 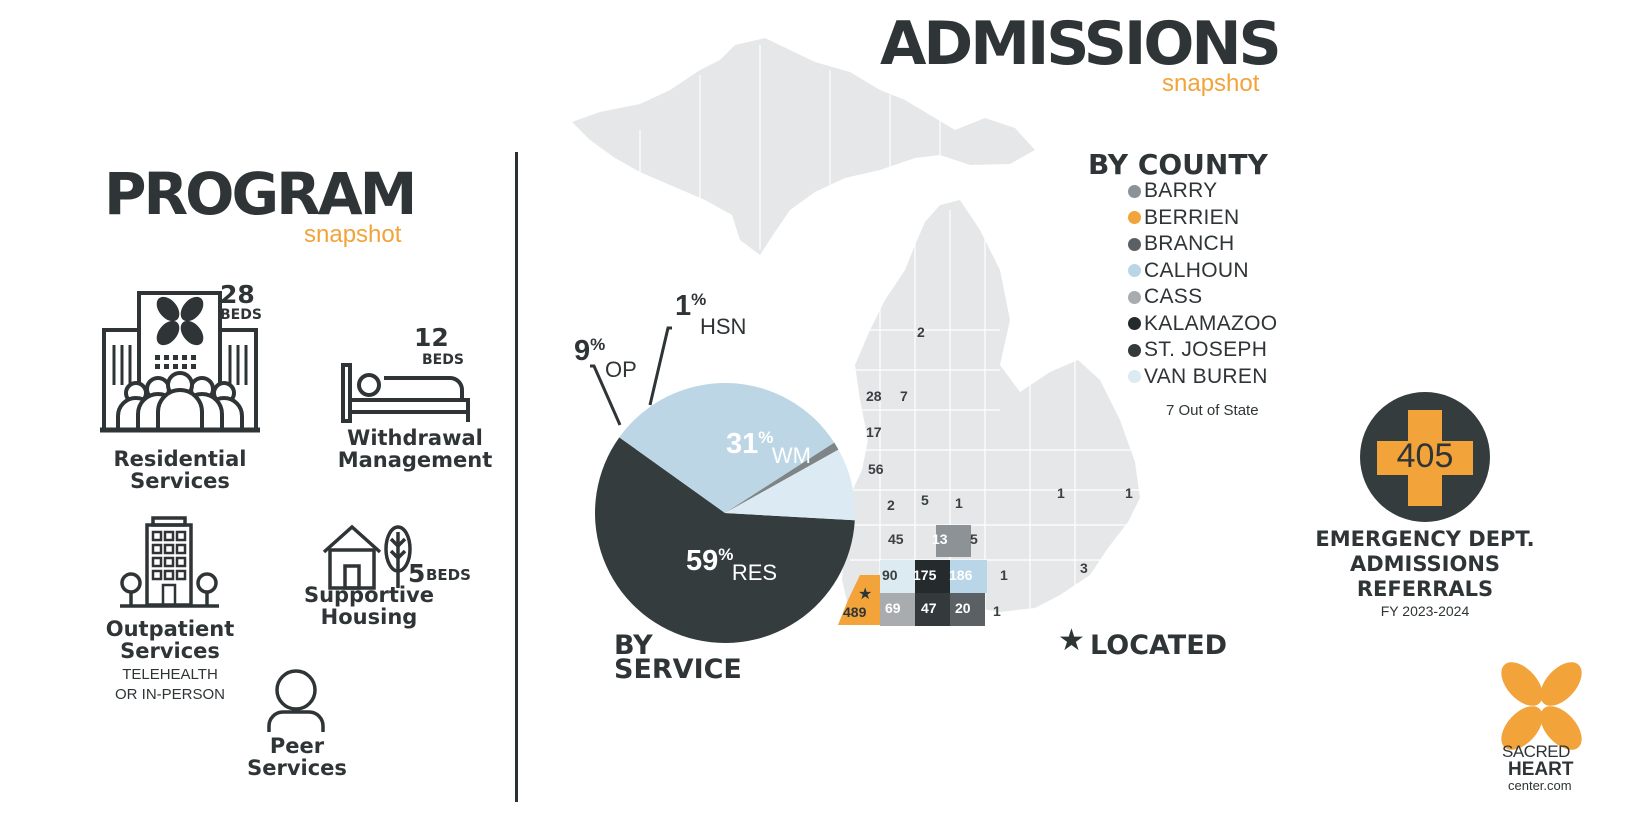 What do you see at coordinates (683, 306) in the screenshot?
I see `pie-label-hsn-value: 1` at bounding box center [683, 306].